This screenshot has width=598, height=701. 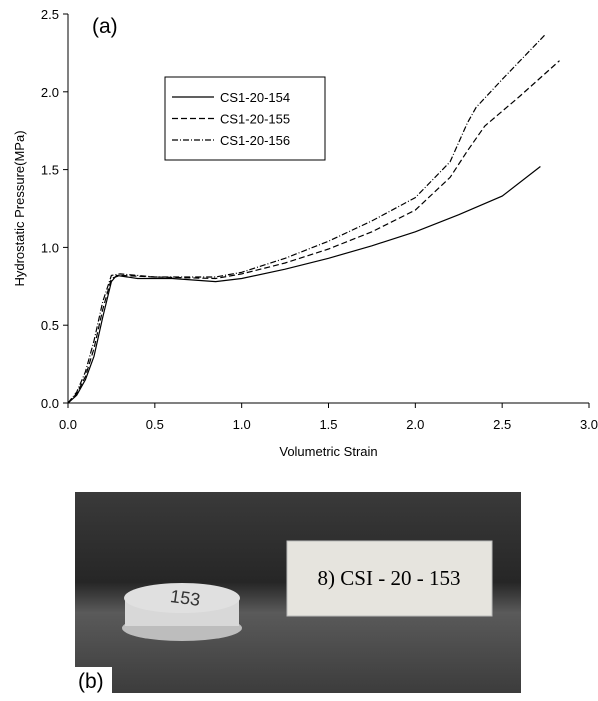 What do you see at coordinates (589, 424) in the screenshot?
I see `x-tick-label: 3.0` at bounding box center [589, 424].